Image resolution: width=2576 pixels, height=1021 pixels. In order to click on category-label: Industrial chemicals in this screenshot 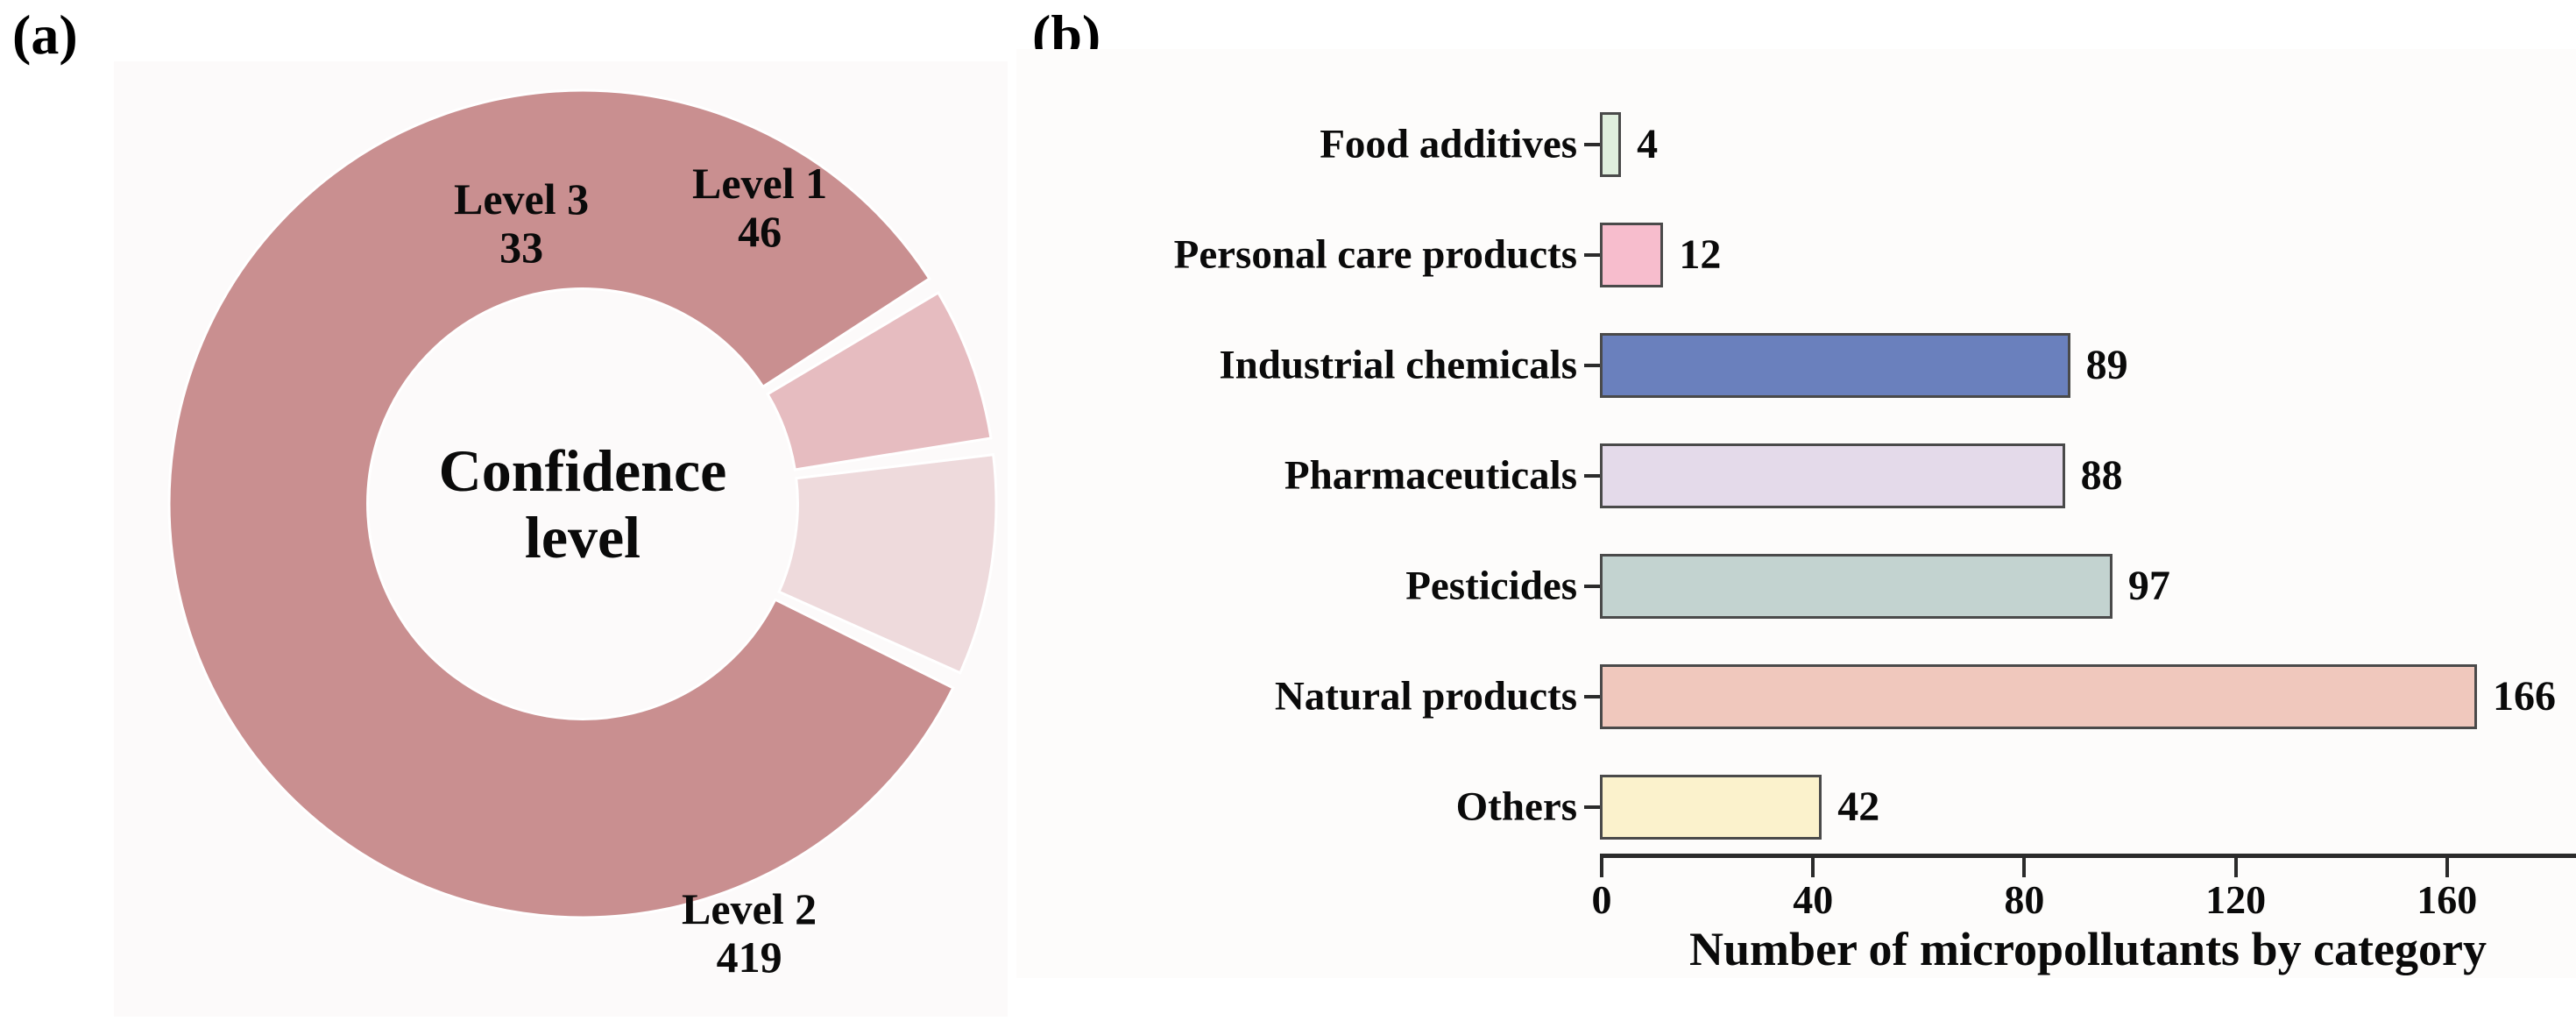, I will do `click(1398, 365)`.